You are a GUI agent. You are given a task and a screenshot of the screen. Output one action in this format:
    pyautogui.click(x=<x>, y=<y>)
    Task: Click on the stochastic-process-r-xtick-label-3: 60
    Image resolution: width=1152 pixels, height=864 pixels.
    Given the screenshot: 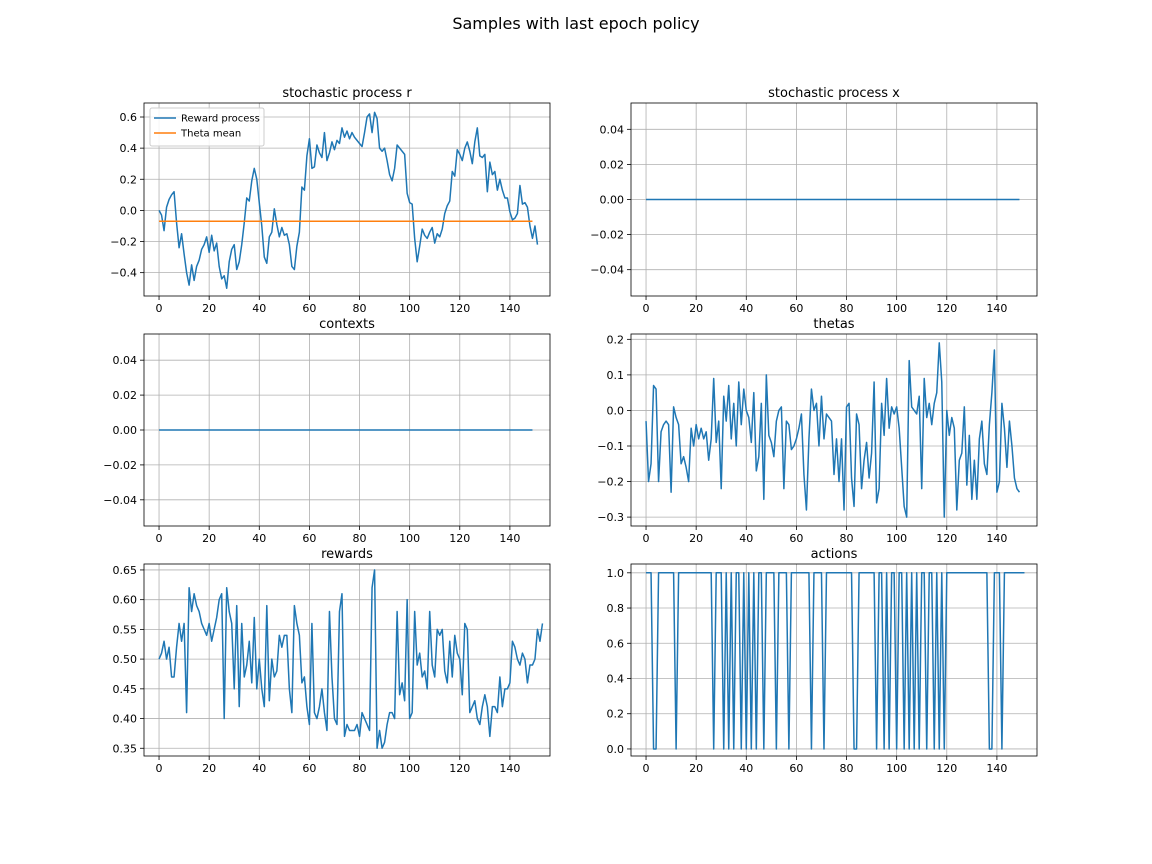 What is the action you would take?
    pyautogui.click(x=309, y=308)
    